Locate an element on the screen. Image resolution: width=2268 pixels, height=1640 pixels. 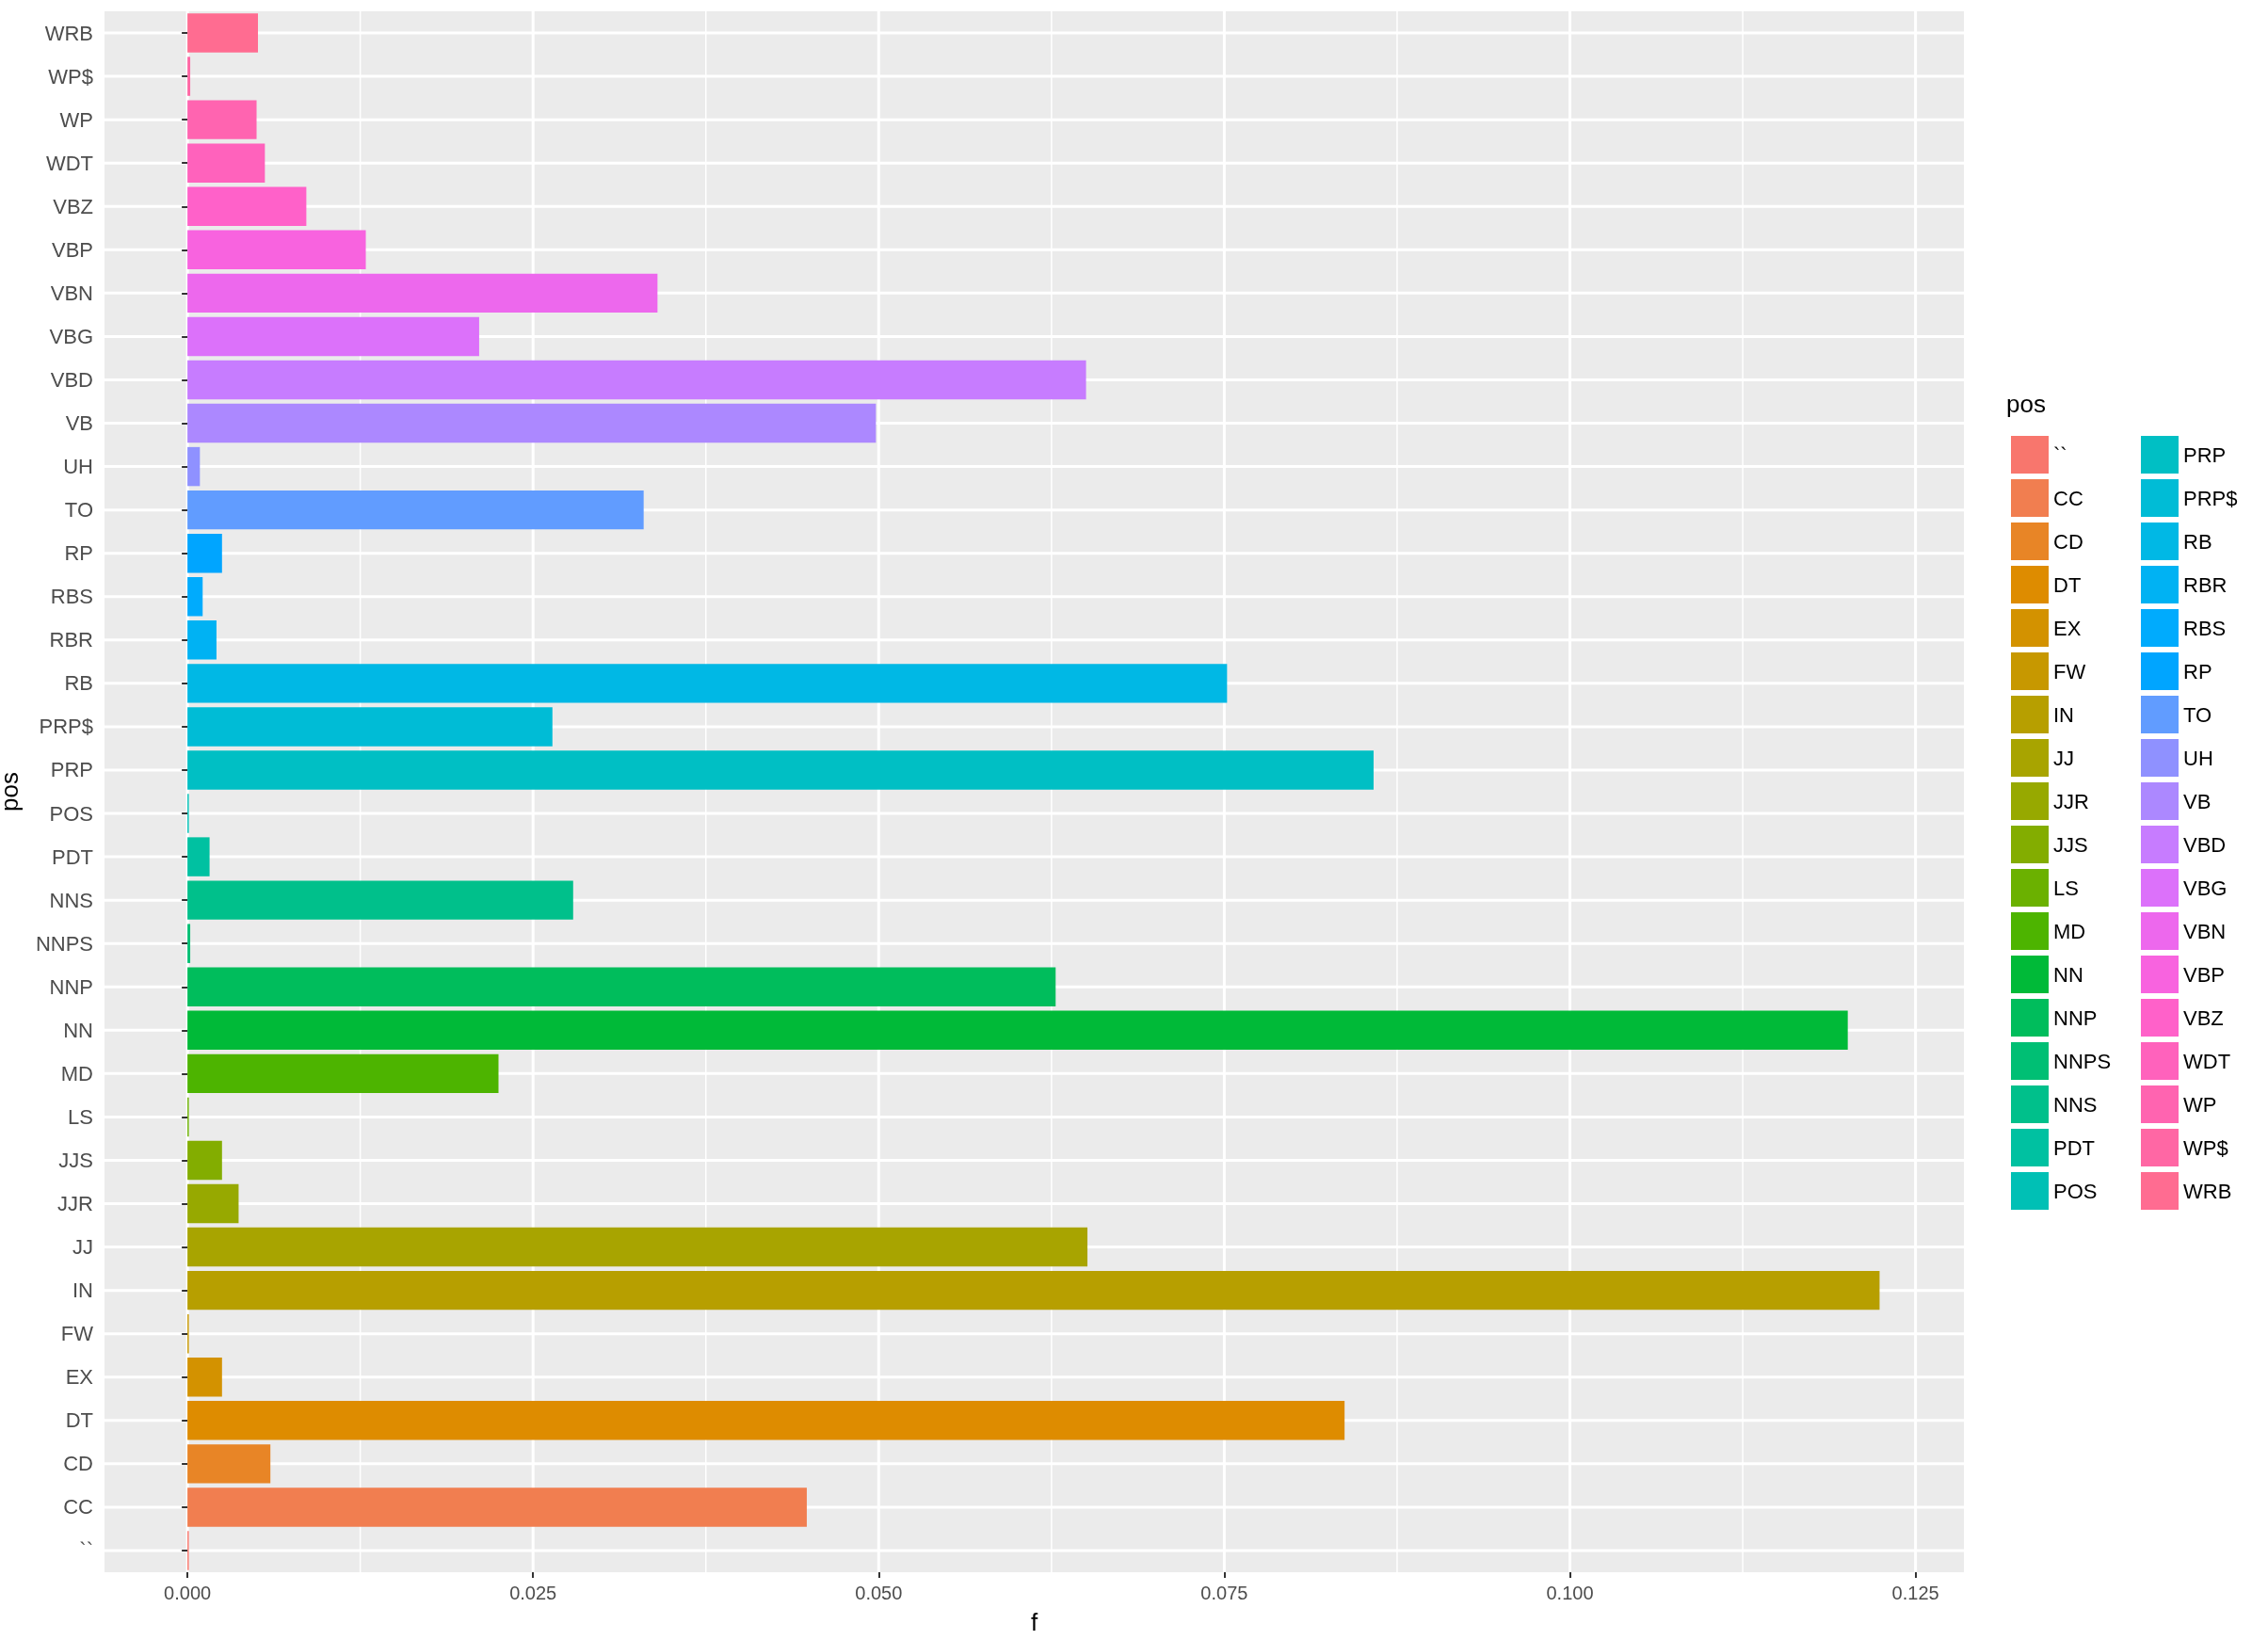
y-tick-label: NN is located at coordinates (78, 1030).